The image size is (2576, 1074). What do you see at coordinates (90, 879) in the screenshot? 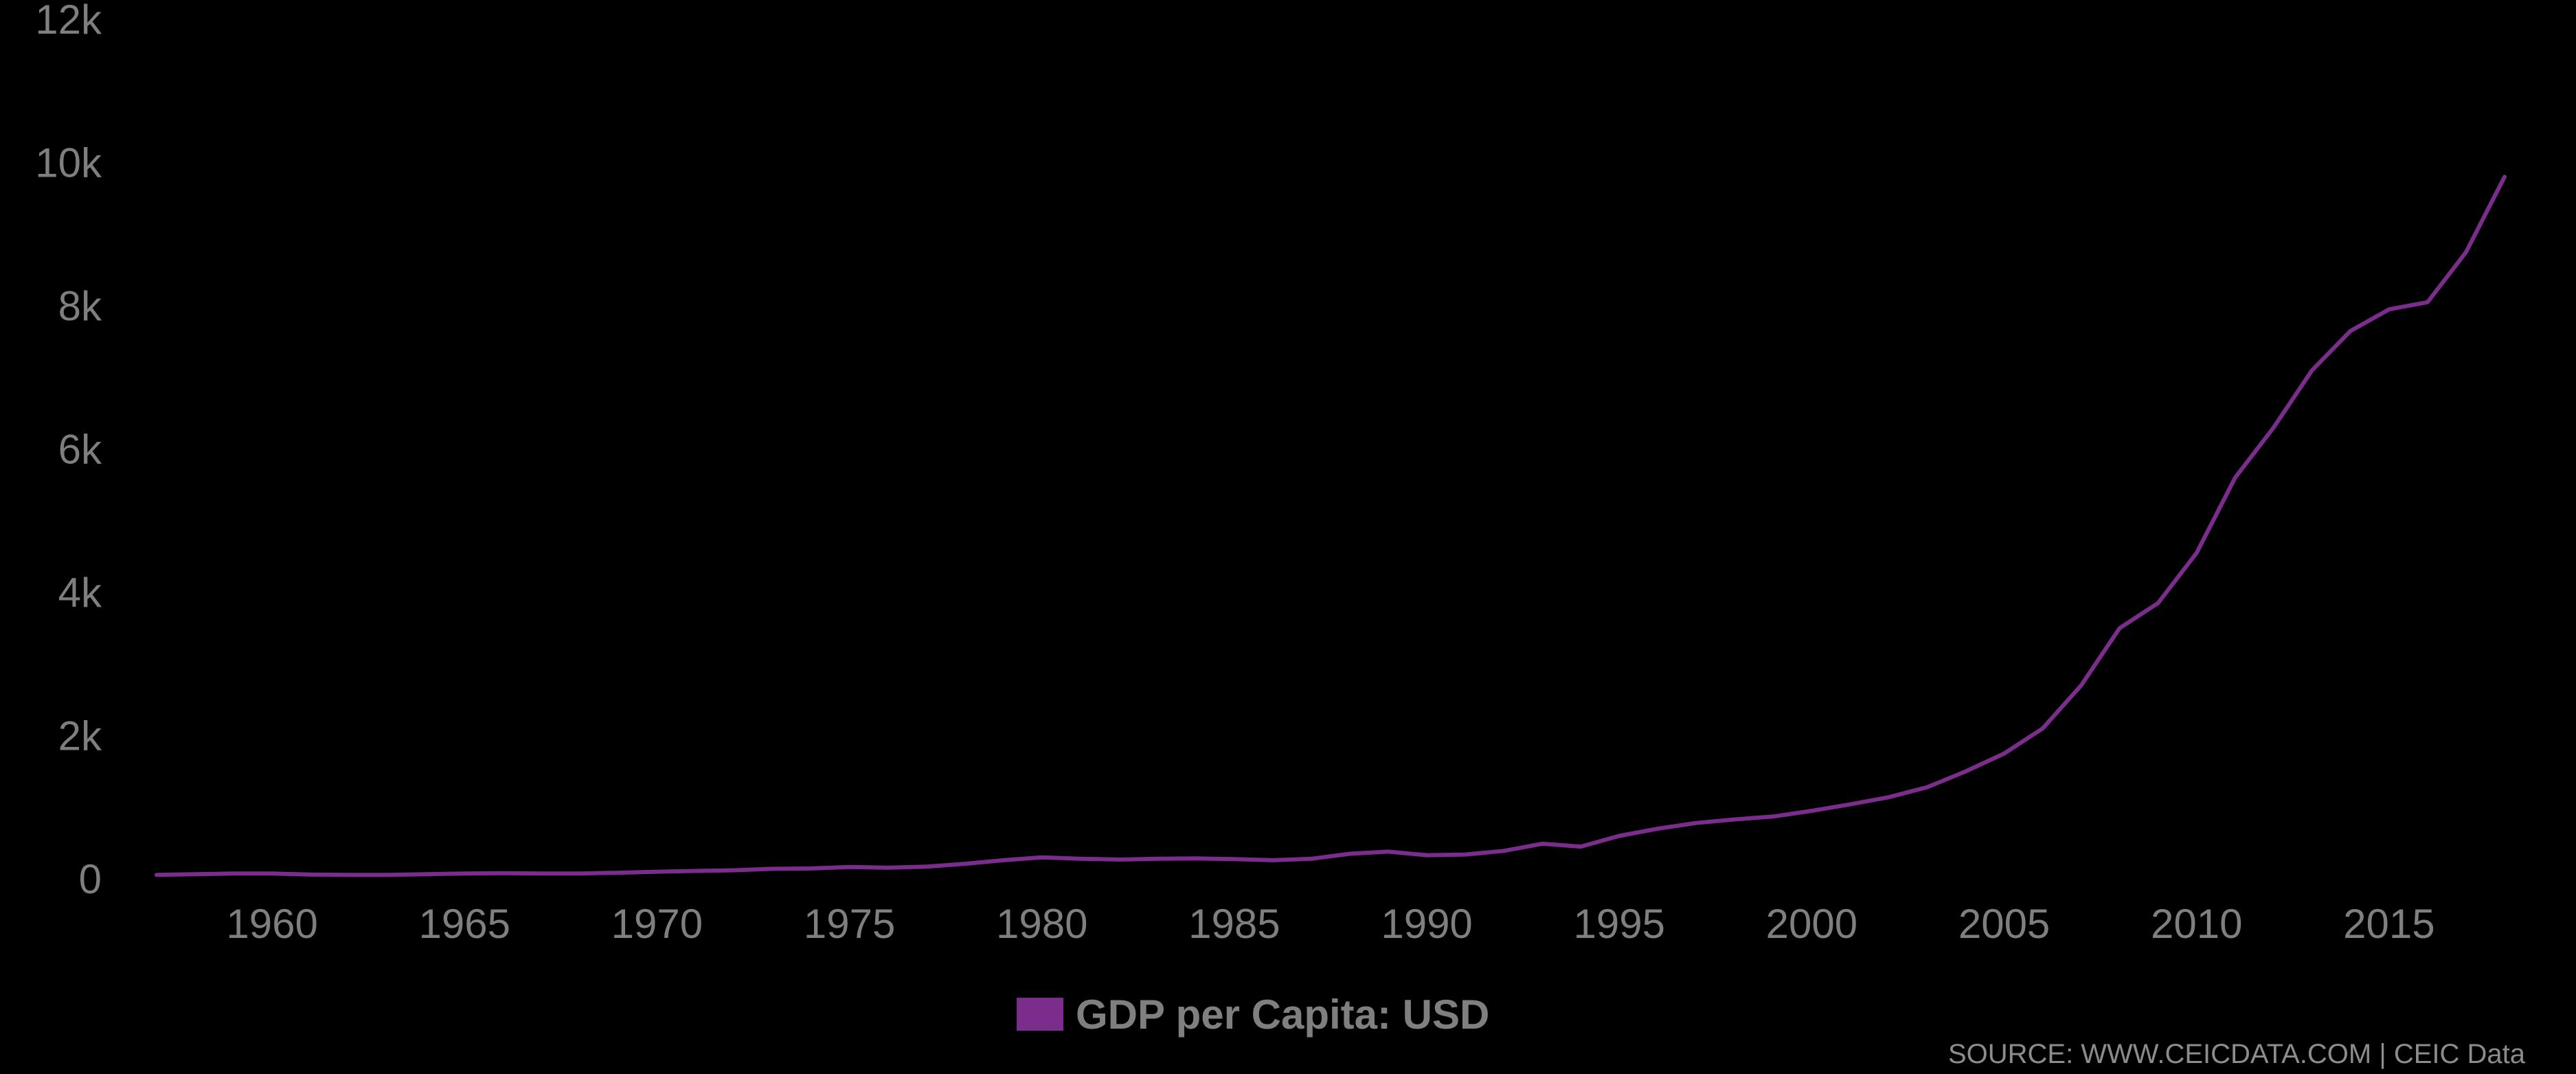
I see `y-tick-label: 0` at bounding box center [90, 879].